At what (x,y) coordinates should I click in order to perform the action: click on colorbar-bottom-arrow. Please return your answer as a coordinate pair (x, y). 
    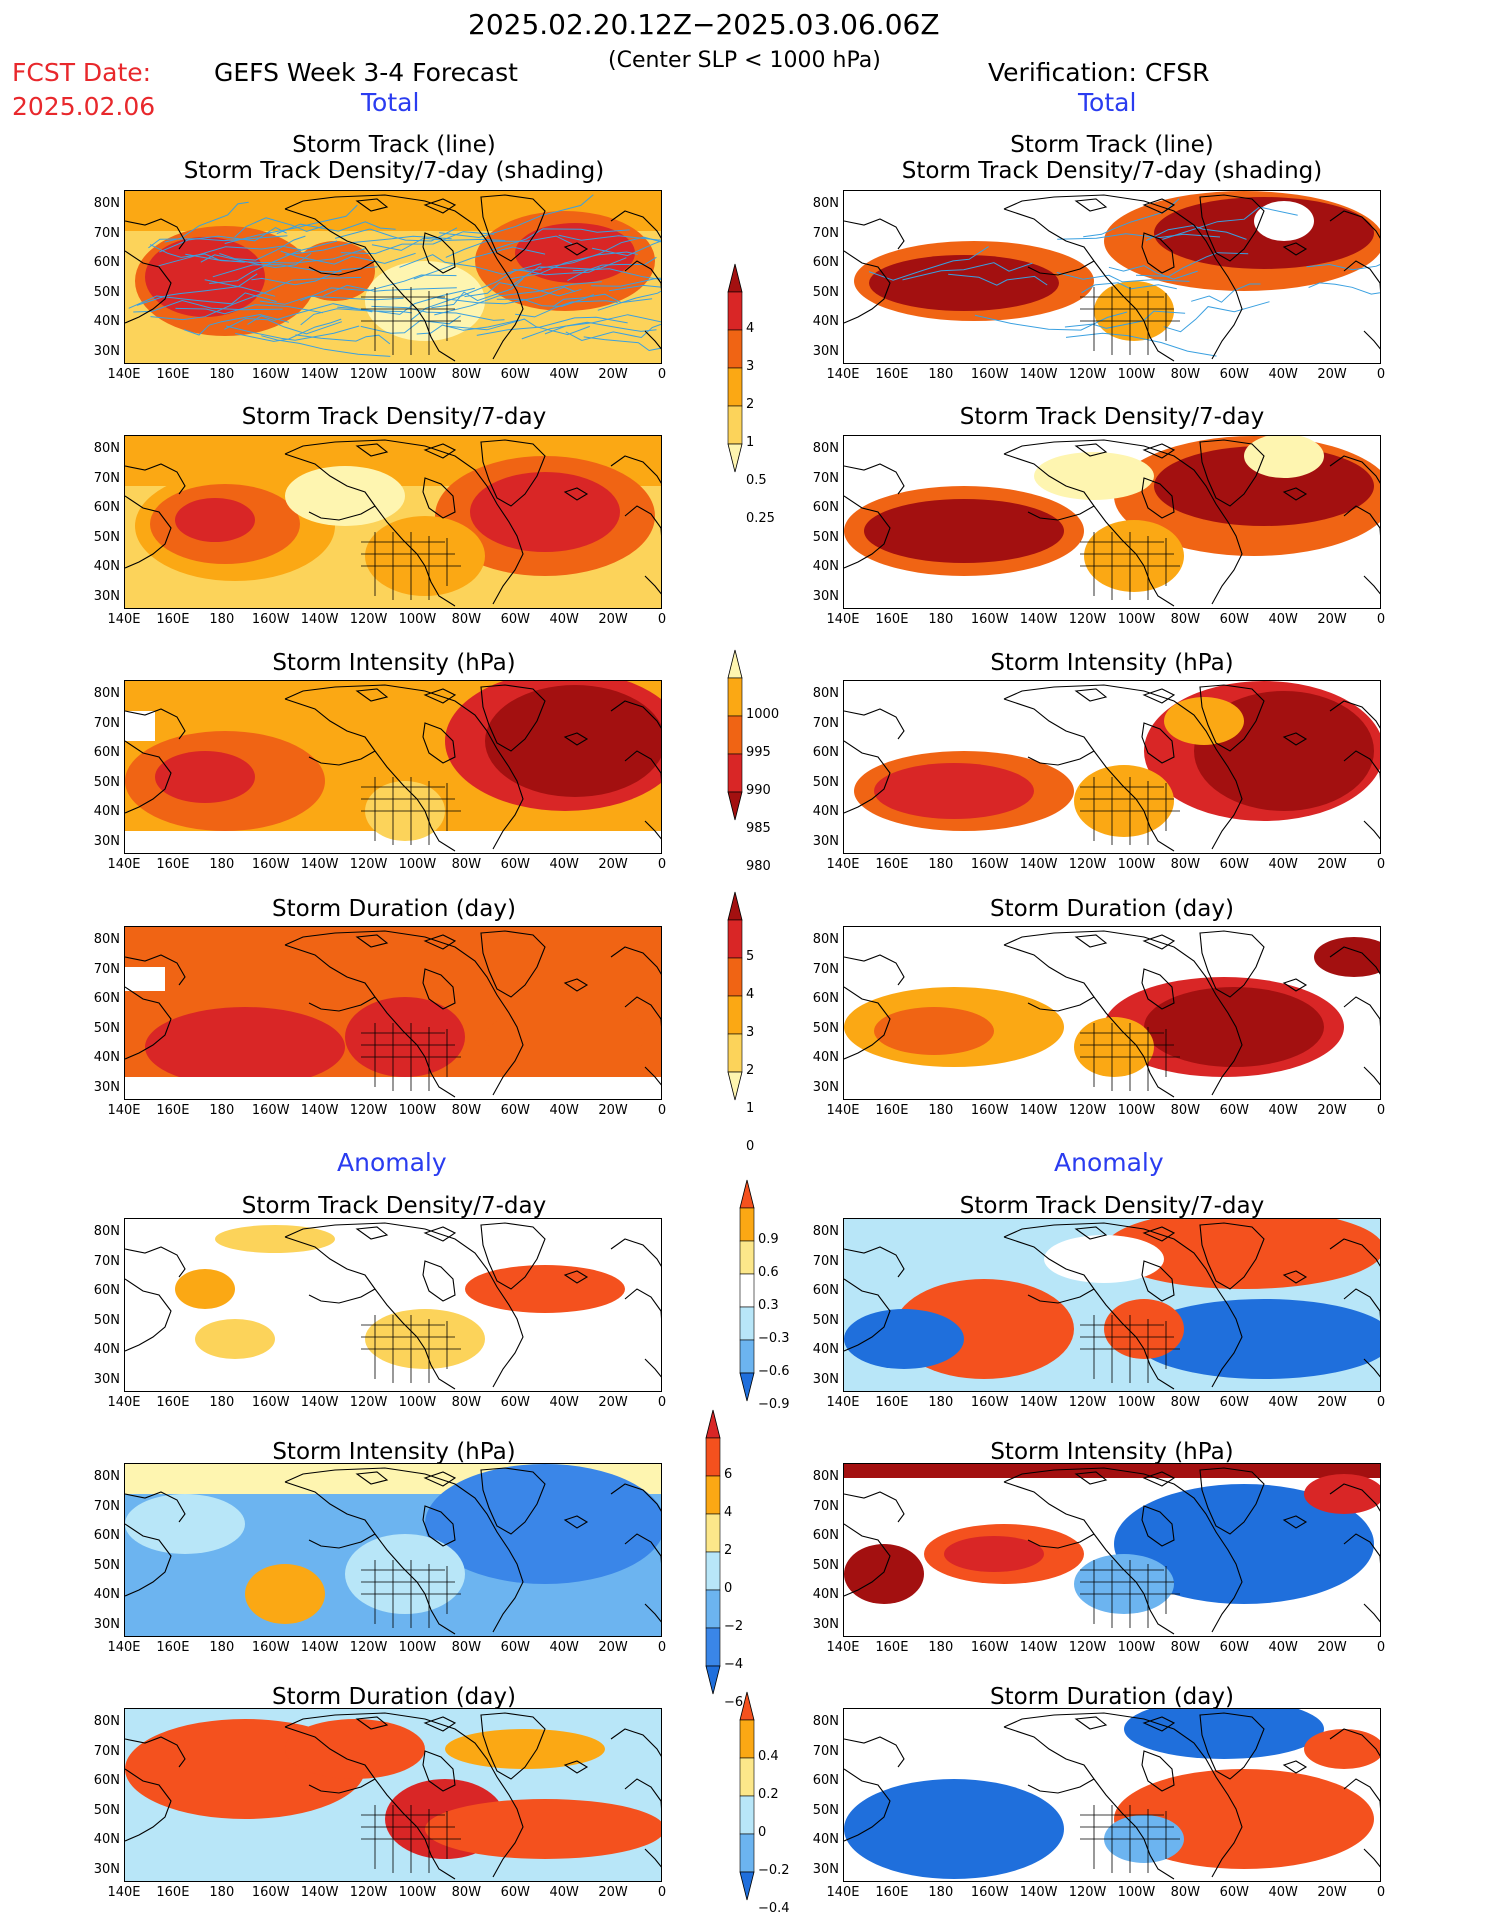
    Looking at the image, I should click on (747, 1886).